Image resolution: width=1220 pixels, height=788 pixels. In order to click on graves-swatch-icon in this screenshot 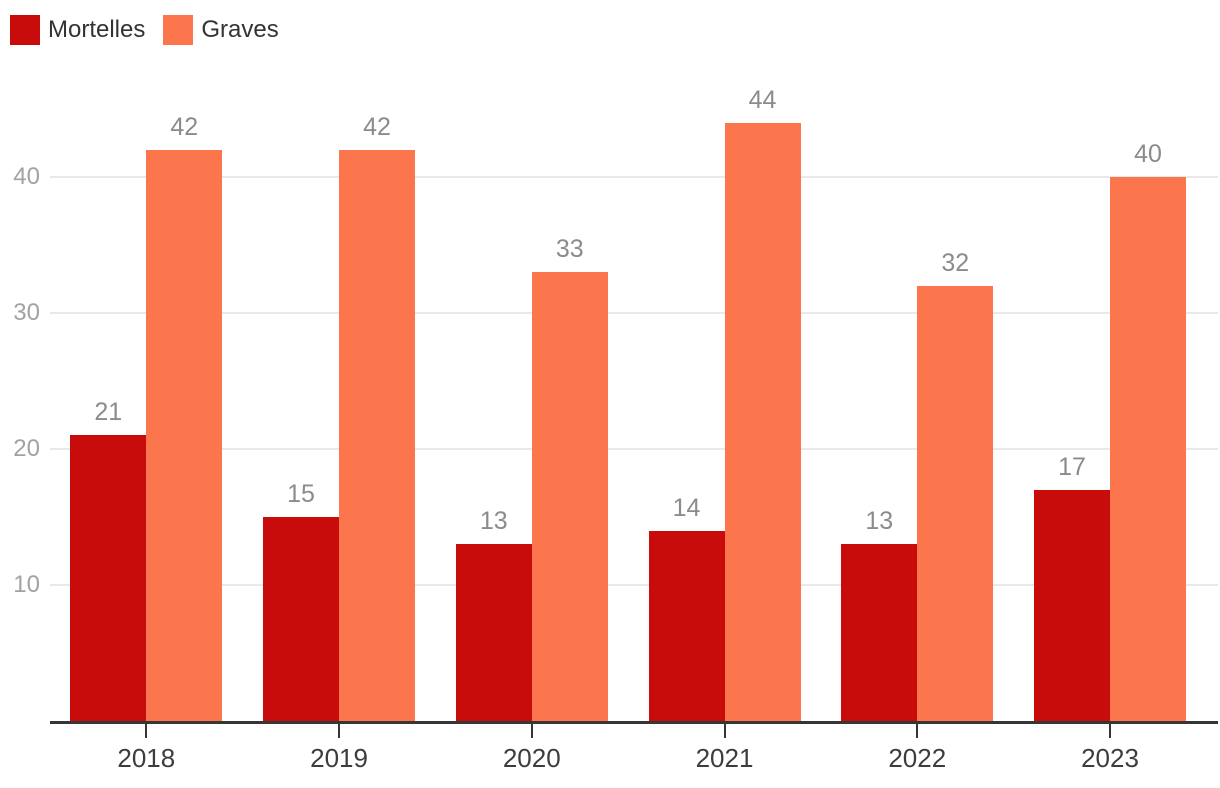, I will do `click(178, 30)`.